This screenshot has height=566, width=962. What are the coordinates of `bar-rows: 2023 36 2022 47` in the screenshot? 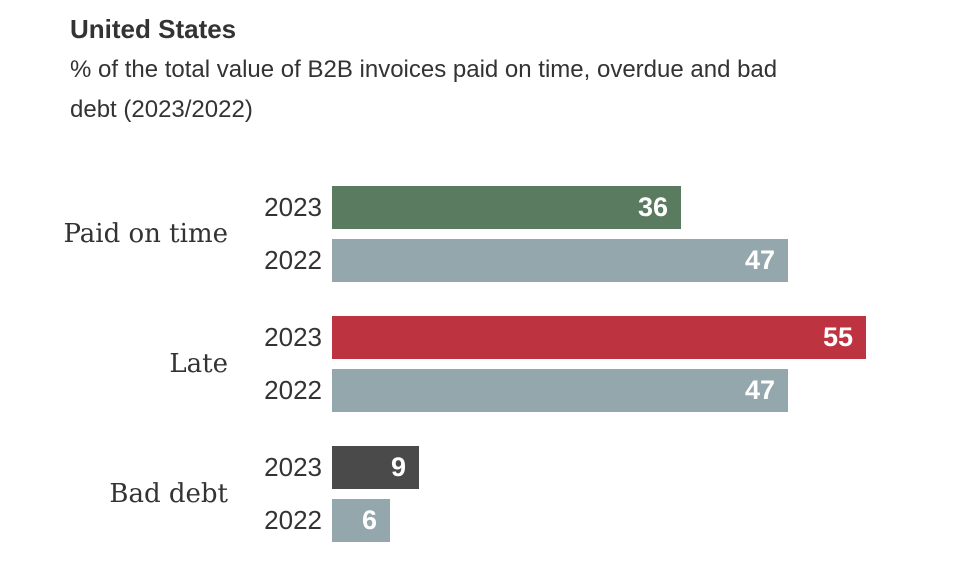 It's located at (508, 234).